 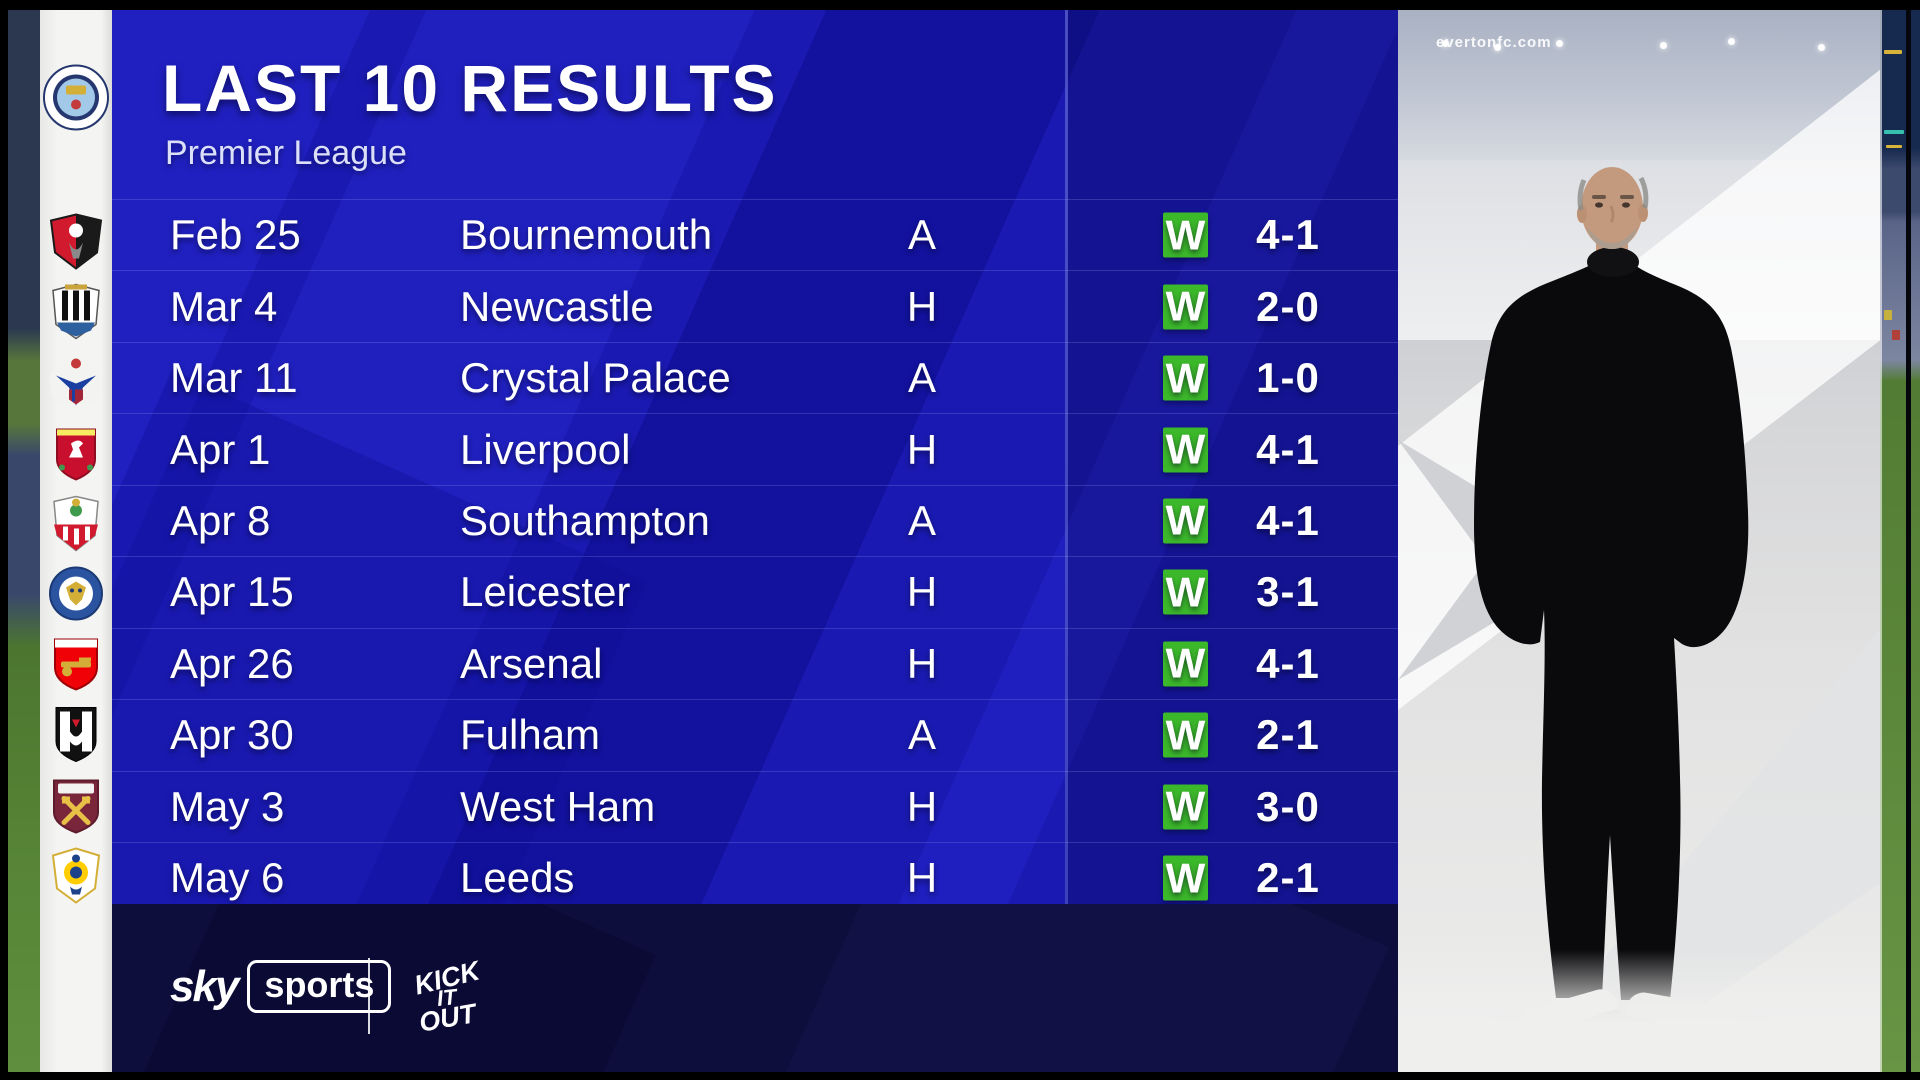 What do you see at coordinates (319, 986) in the screenshot?
I see `sports-logo-text: sports` at bounding box center [319, 986].